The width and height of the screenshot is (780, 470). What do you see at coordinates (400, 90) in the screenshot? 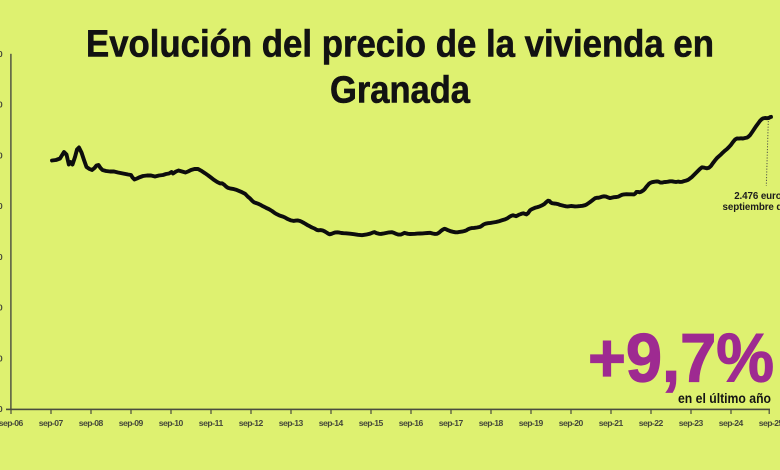
I see `svg-text: Granada` at bounding box center [400, 90].